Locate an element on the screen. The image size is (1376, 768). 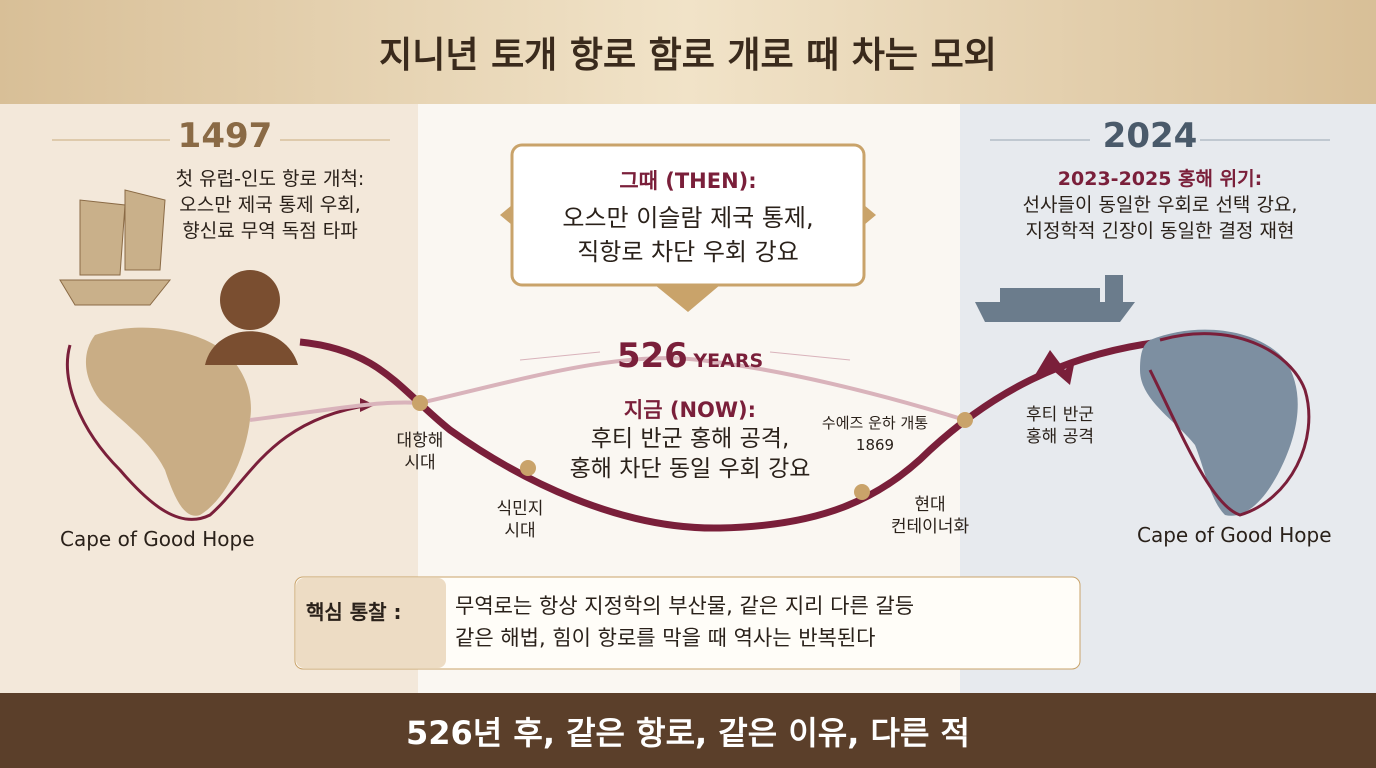
node-label: 대항해 is located at coordinates (420, 441).